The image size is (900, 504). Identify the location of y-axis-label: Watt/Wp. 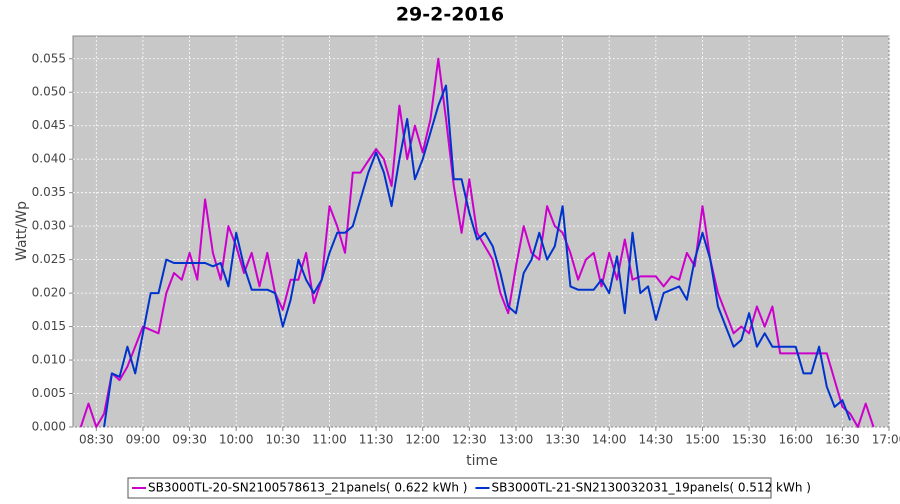
(22, 231).